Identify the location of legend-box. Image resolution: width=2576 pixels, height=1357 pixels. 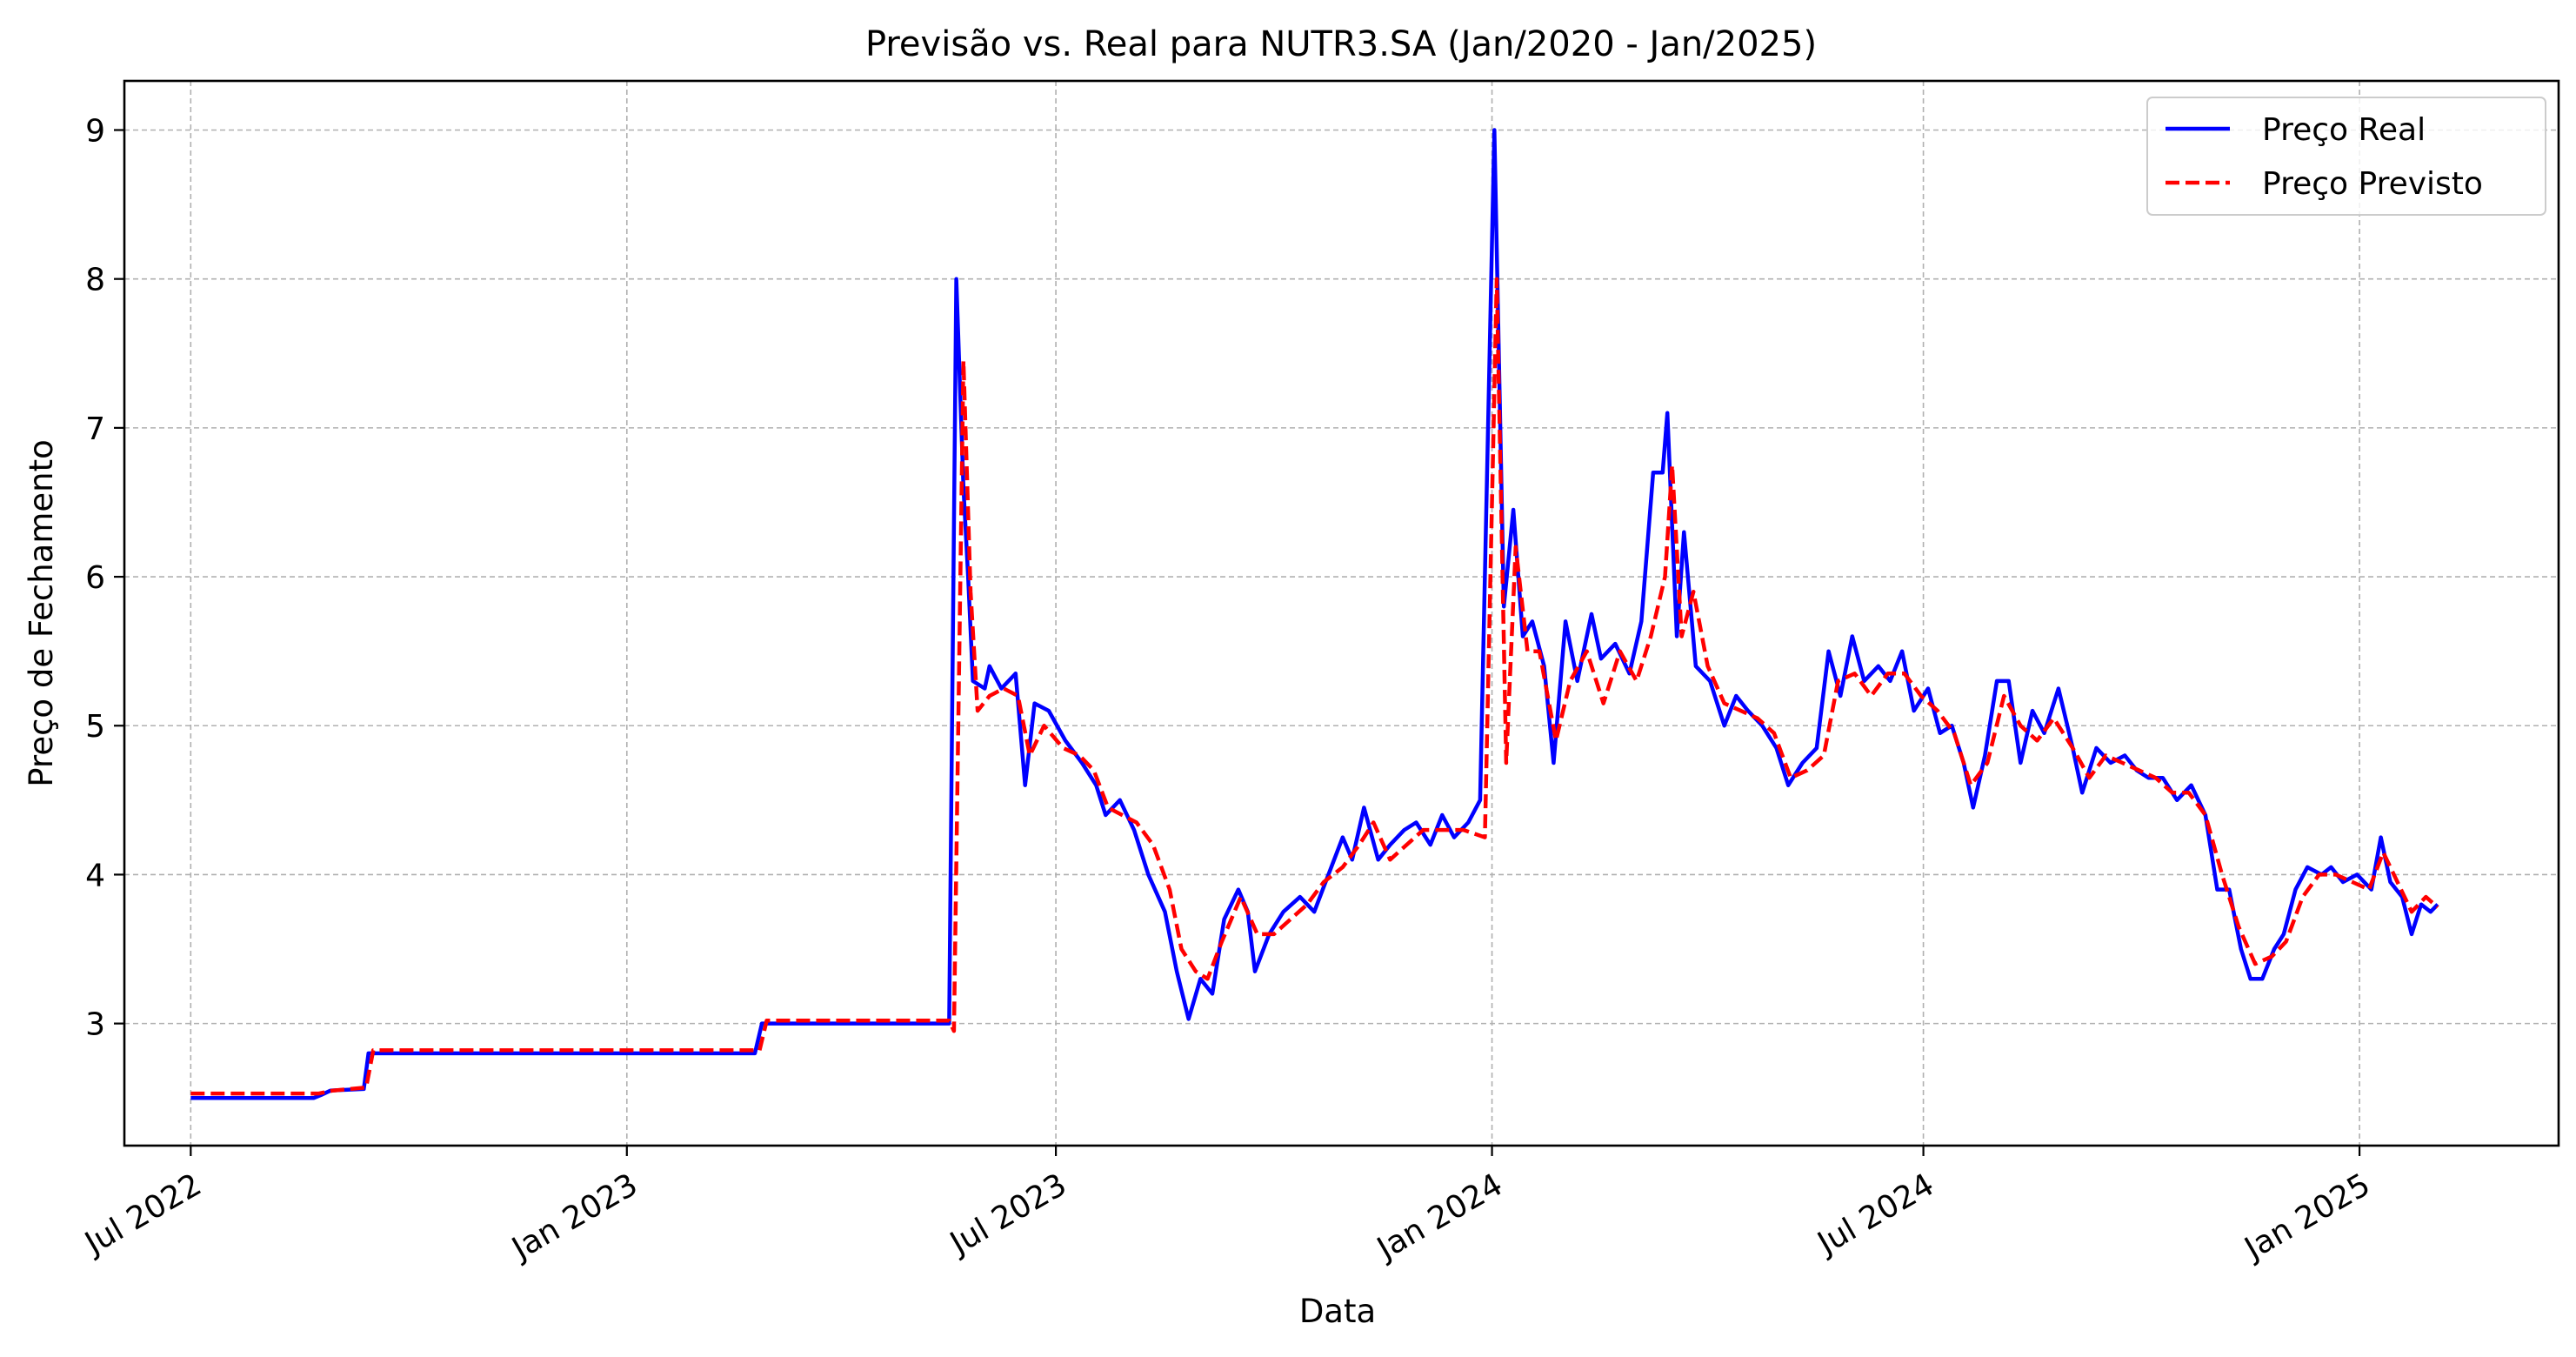
(2346, 156).